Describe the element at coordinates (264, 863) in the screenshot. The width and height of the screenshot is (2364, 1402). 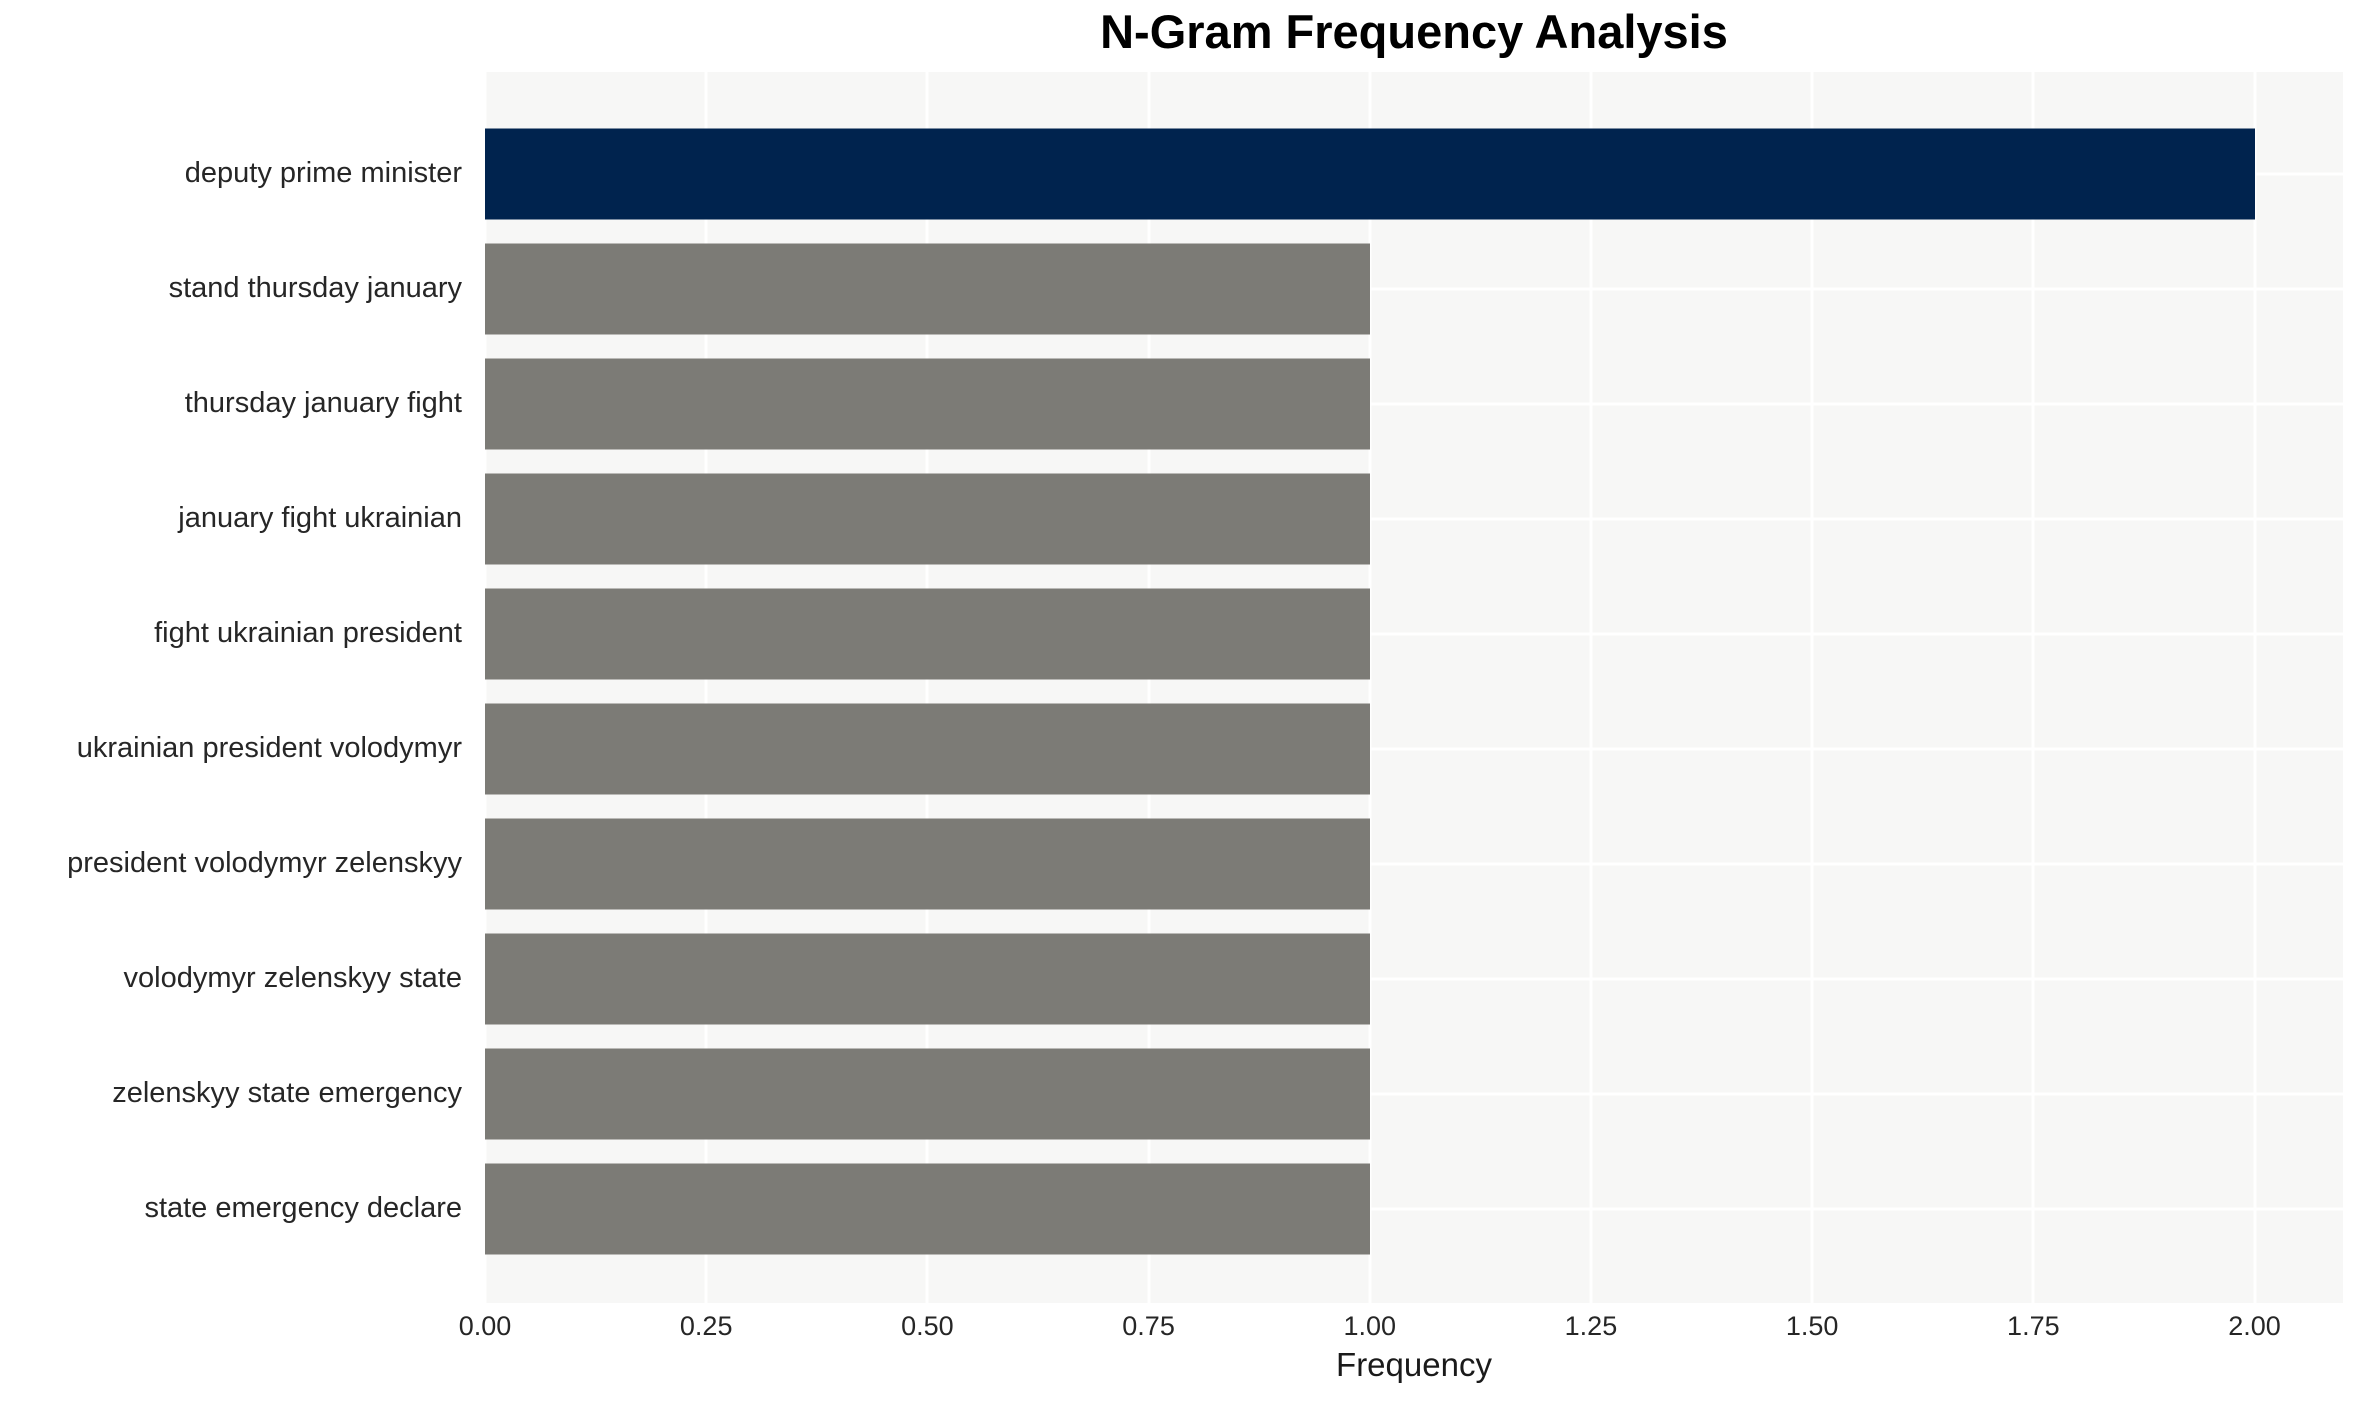
I see `y-tick-label: president volodymyr zelenskyy` at that location.